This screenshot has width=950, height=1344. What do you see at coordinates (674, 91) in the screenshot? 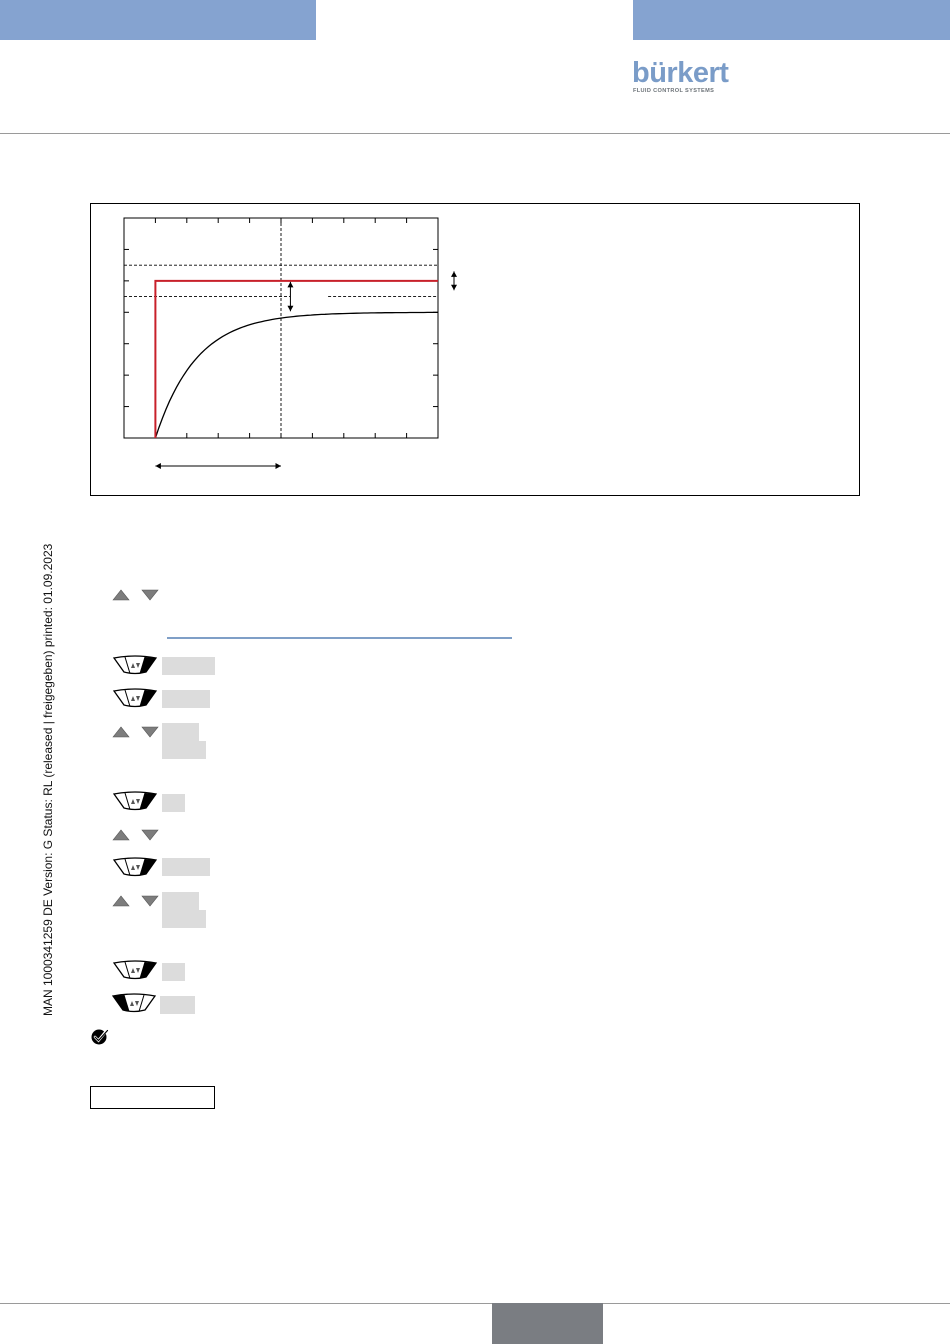
I see `logo-tagline: FLUID CONTROL SYSTEMS` at bounding box center [674, 91].